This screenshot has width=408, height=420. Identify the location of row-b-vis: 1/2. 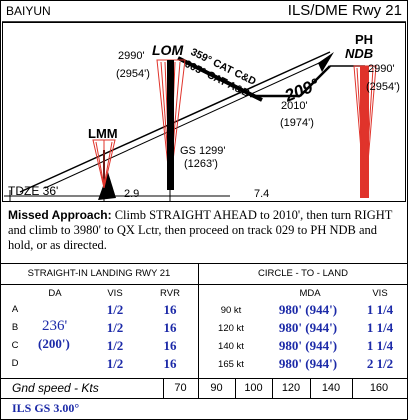
(115, 327).